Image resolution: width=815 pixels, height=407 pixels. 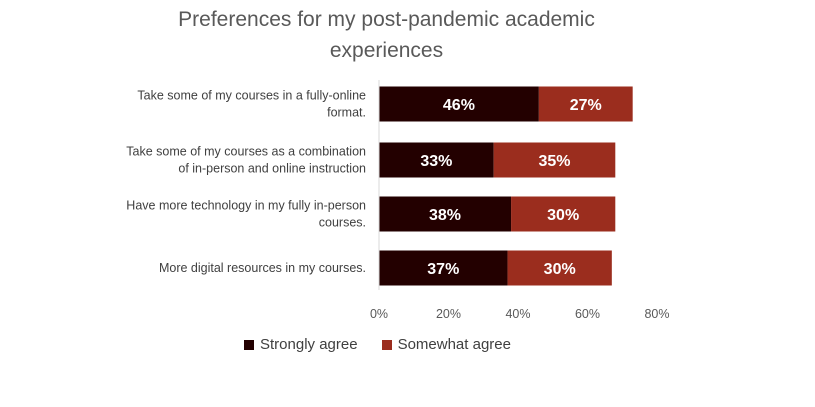 What do you see at coordinates (262, 268) in the screenshot?
I see `category-label-4-line-1: More digital resources in my courses.` at bounding box center [262, 268].